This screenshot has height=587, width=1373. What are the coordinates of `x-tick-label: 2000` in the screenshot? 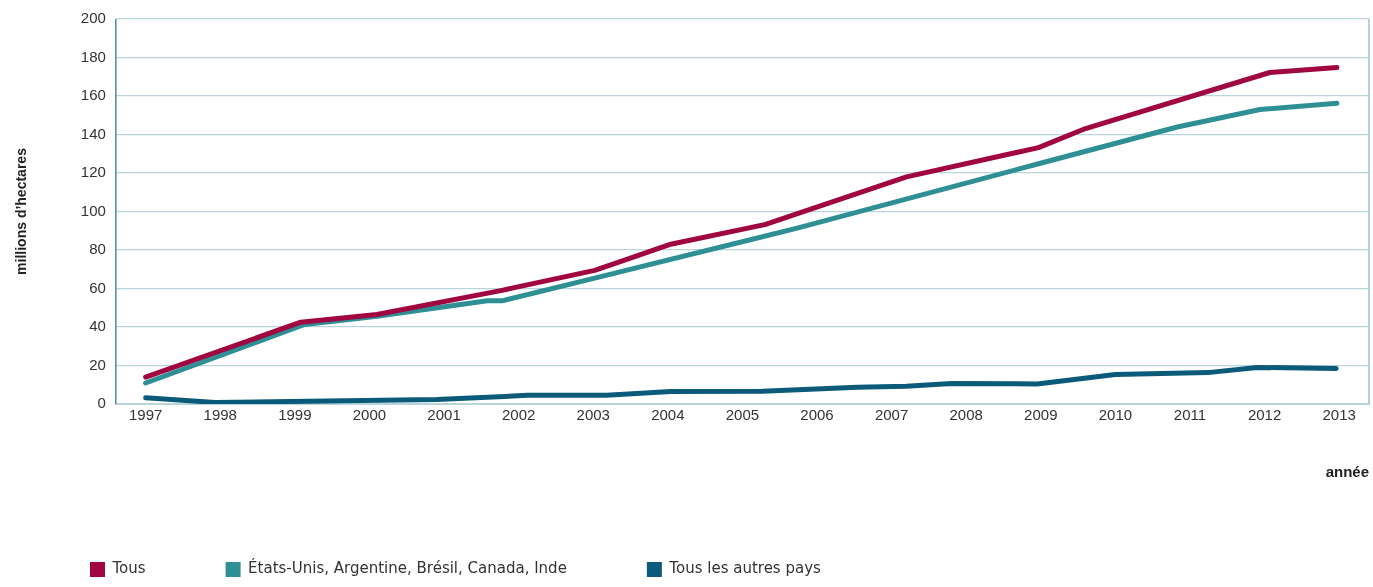 It's located at (369, 415).